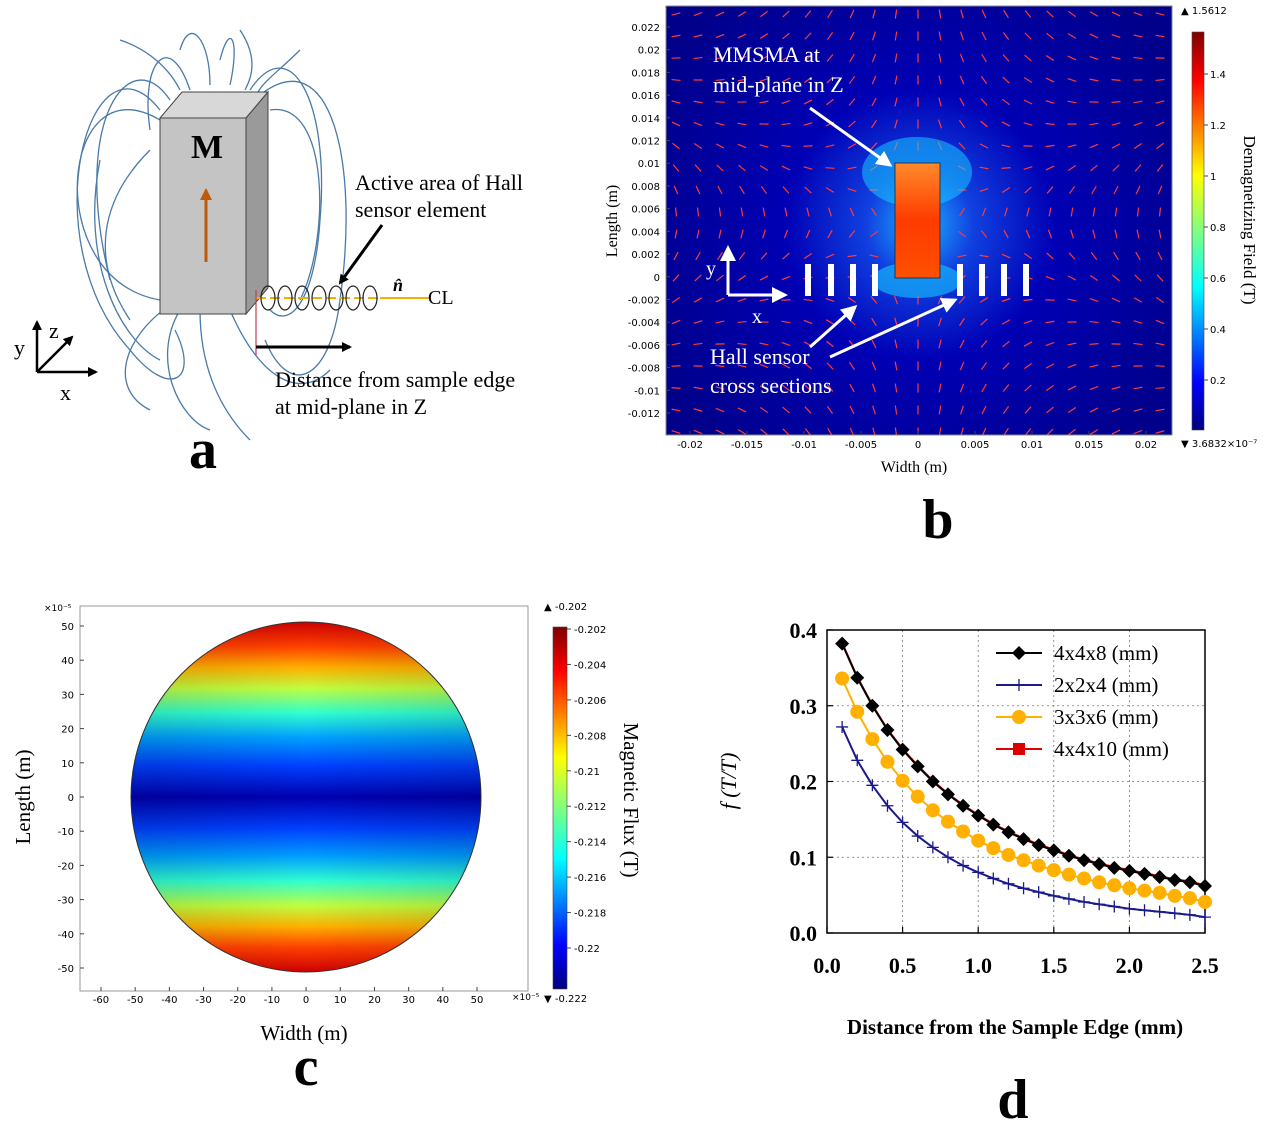 The height and width of the screenshot is (1125, 1266). I want to click on c-y-tick-label: 40, so click(67, 661).